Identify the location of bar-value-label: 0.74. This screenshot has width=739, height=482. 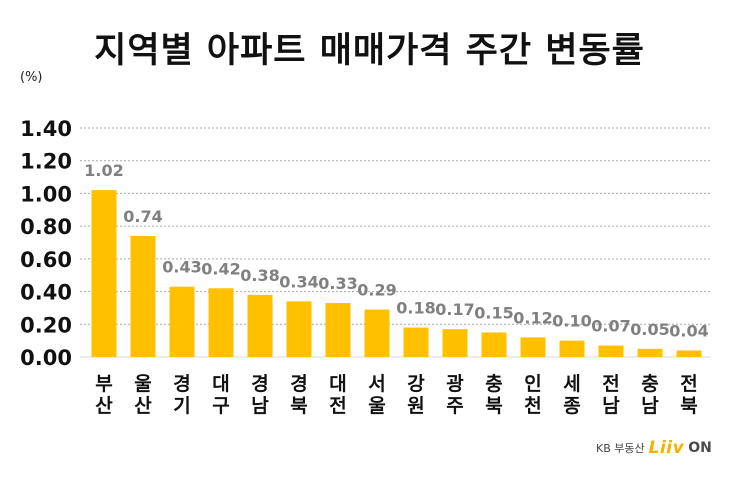
(142, 216).